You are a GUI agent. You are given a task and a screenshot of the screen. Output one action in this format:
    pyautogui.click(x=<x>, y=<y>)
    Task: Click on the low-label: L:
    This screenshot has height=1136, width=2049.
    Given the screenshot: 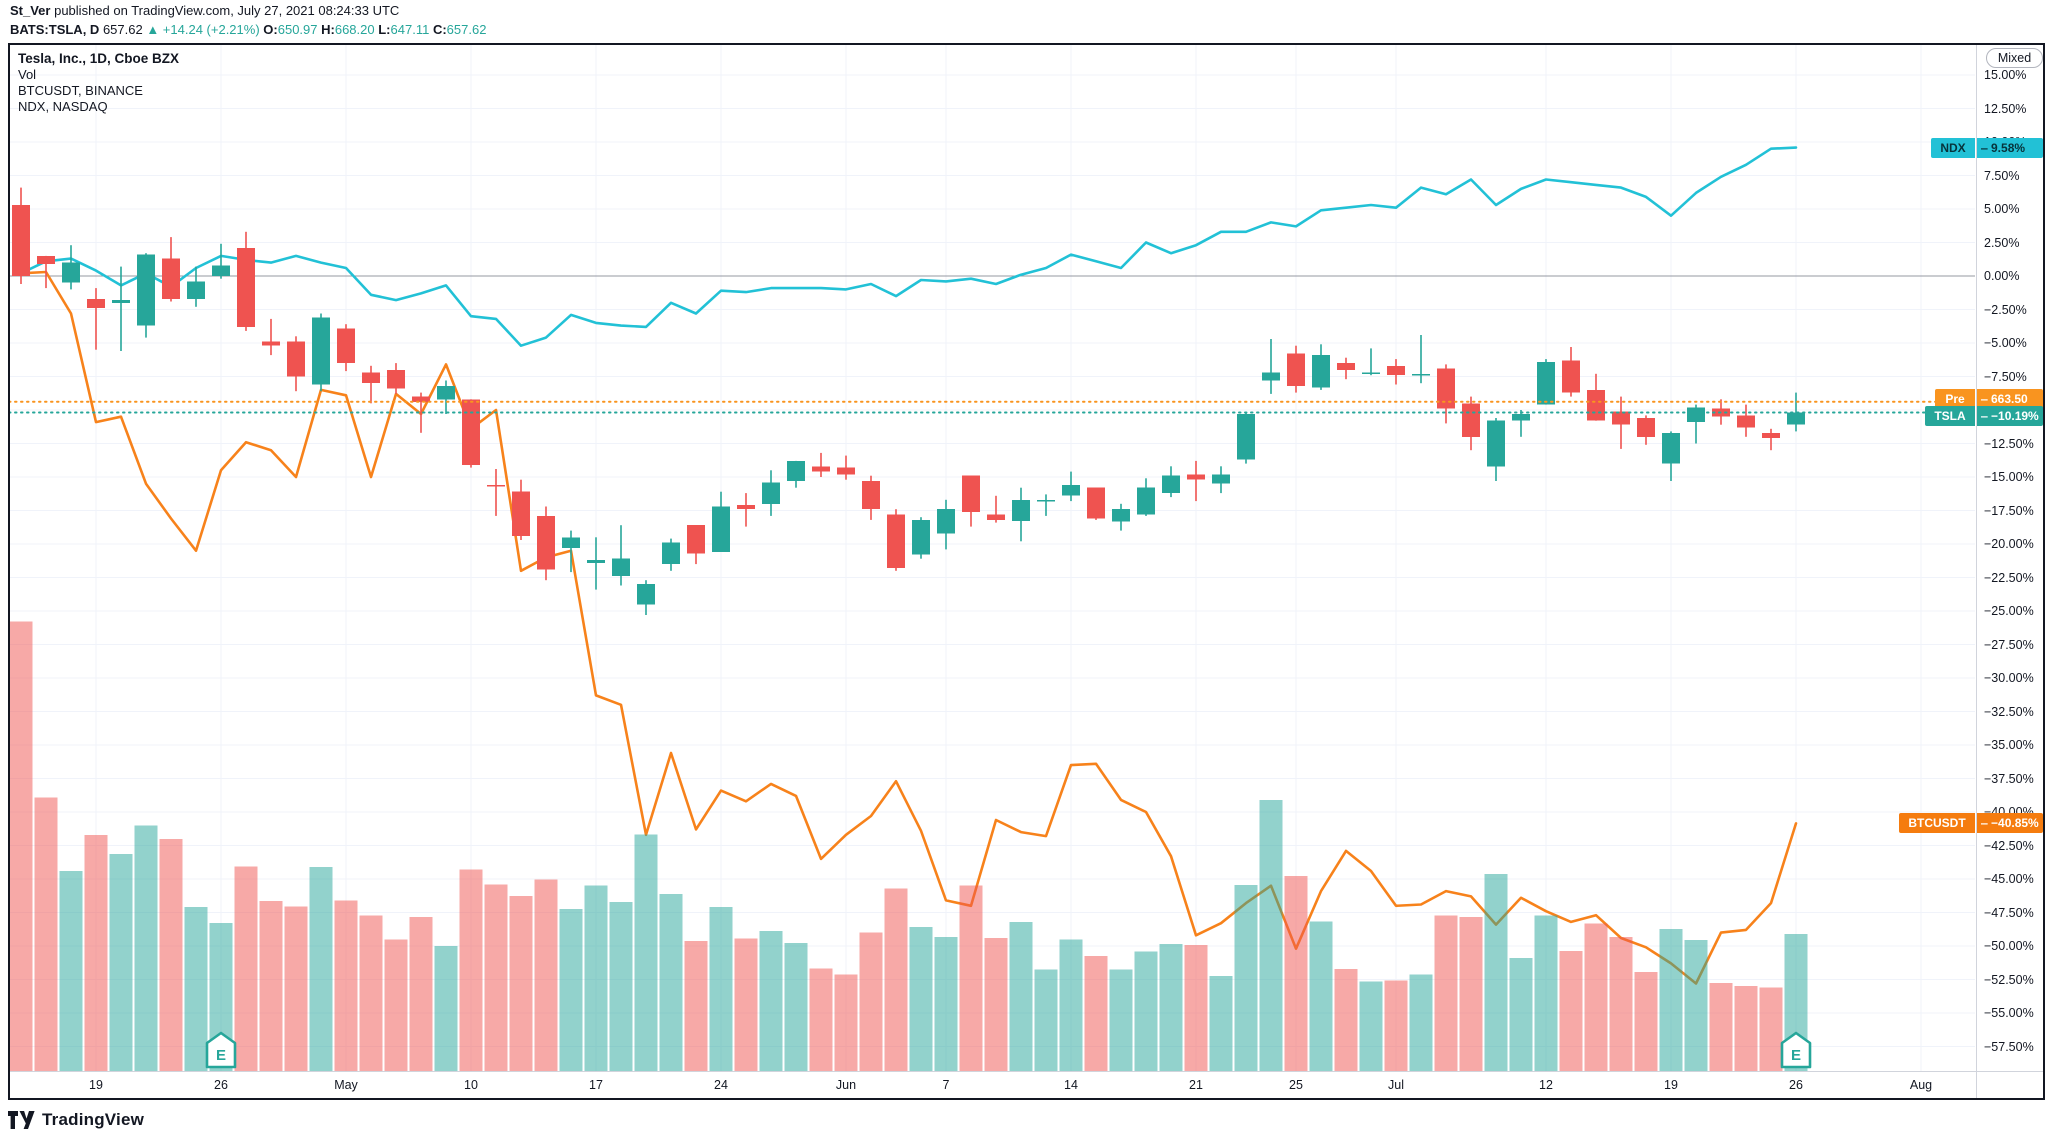 What is the action you would take?
    pyautogui.click(x=384, y=29)
    